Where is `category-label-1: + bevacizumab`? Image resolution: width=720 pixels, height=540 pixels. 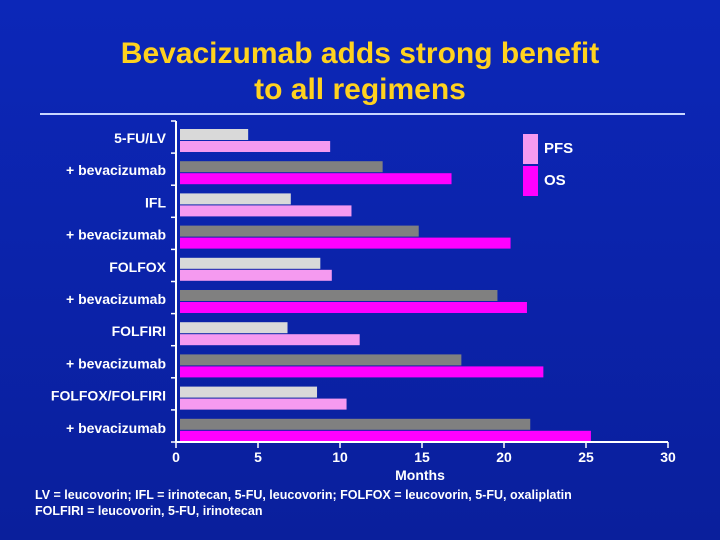 category-label-1: + bevacizumab is located at coordinates (116, 170).